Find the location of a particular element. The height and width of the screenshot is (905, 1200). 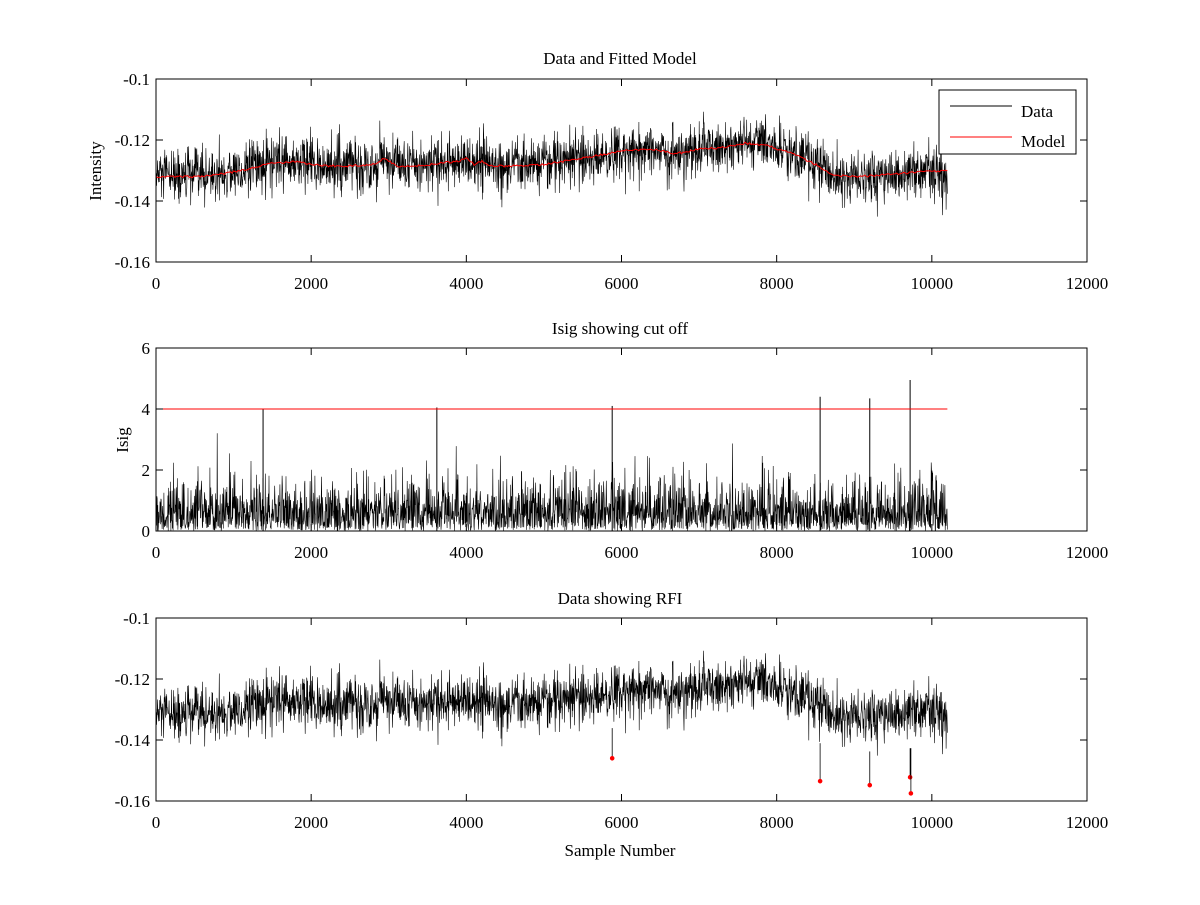

legend-box is located at coordinates (1007, 122).